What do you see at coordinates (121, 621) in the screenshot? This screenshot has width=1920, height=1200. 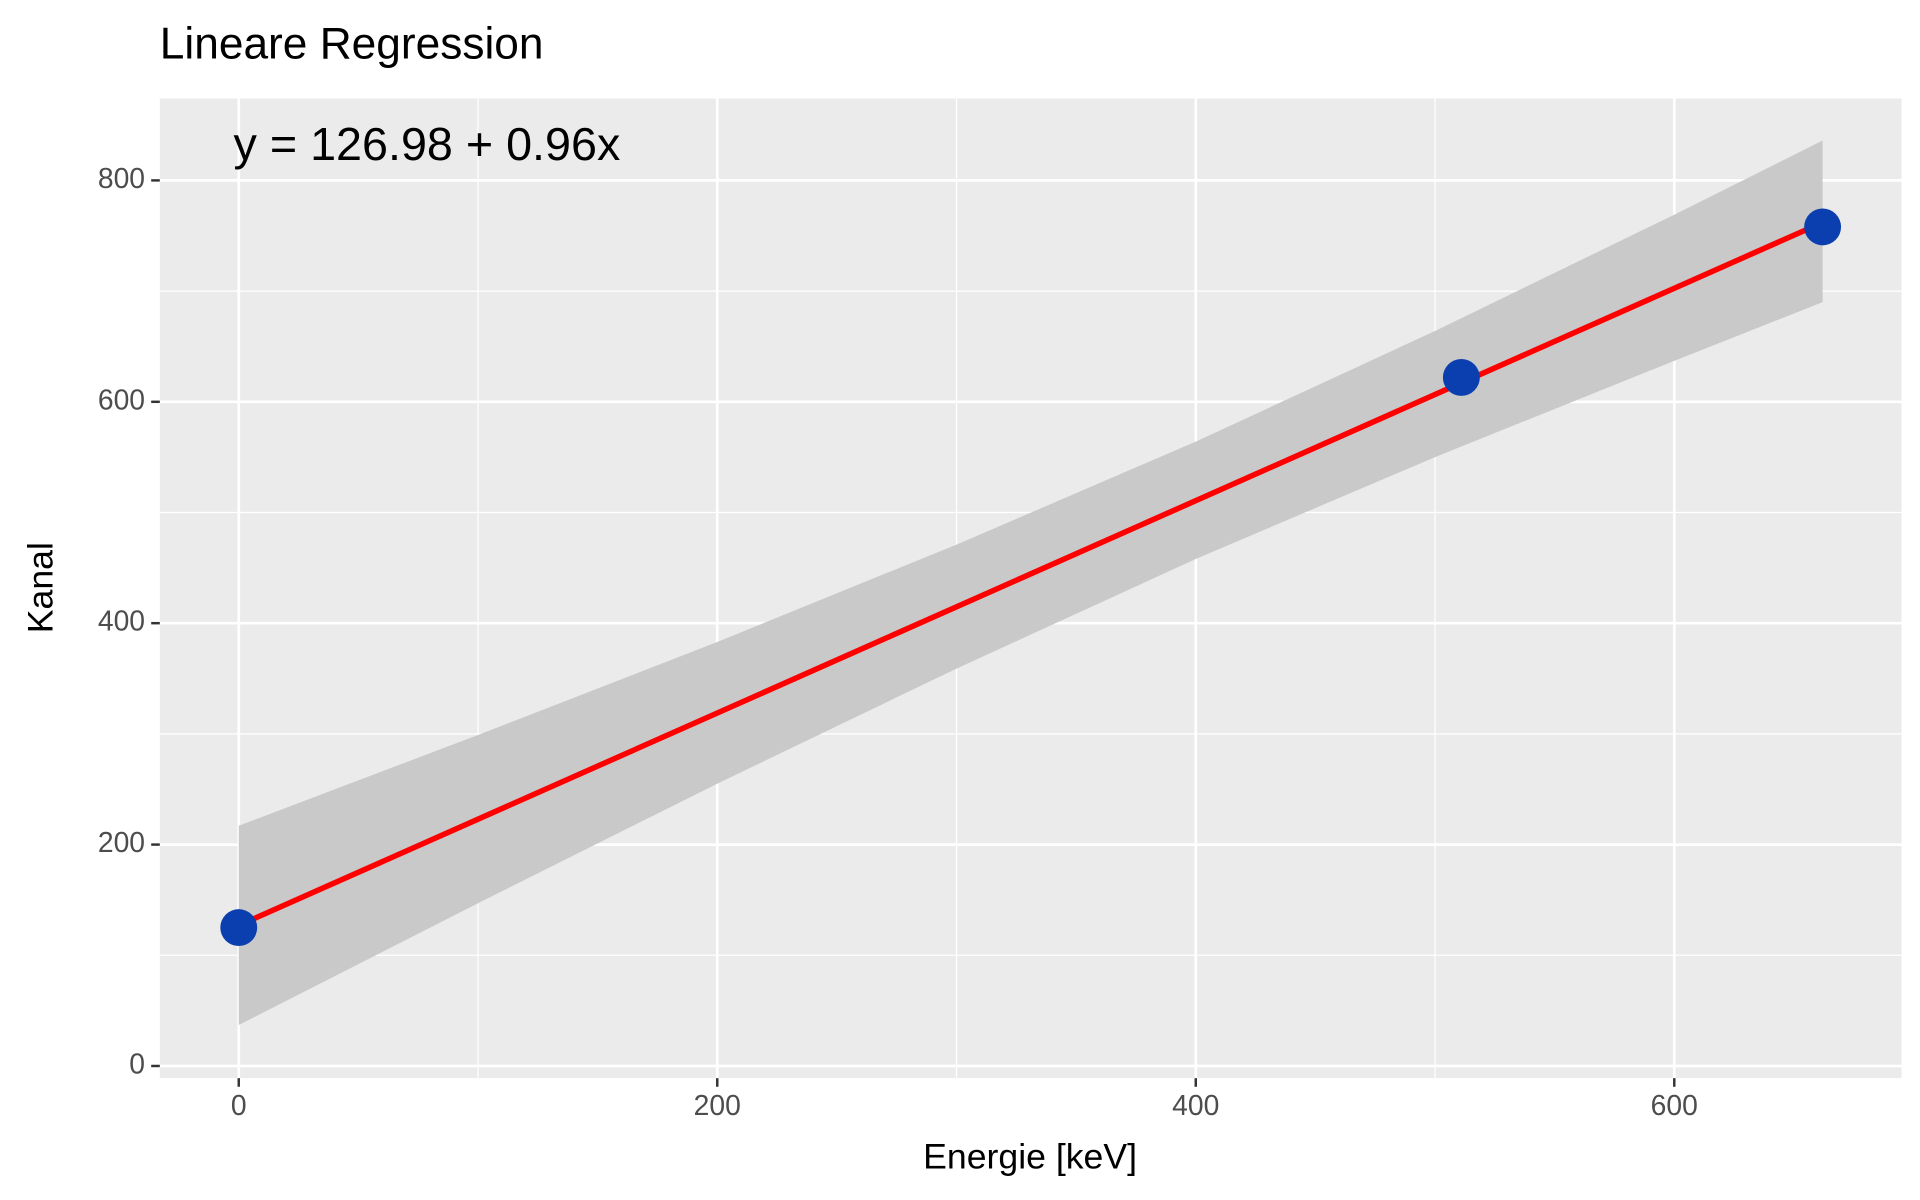 I see `y-tick-label: 400` at bounding box center [121, 621].